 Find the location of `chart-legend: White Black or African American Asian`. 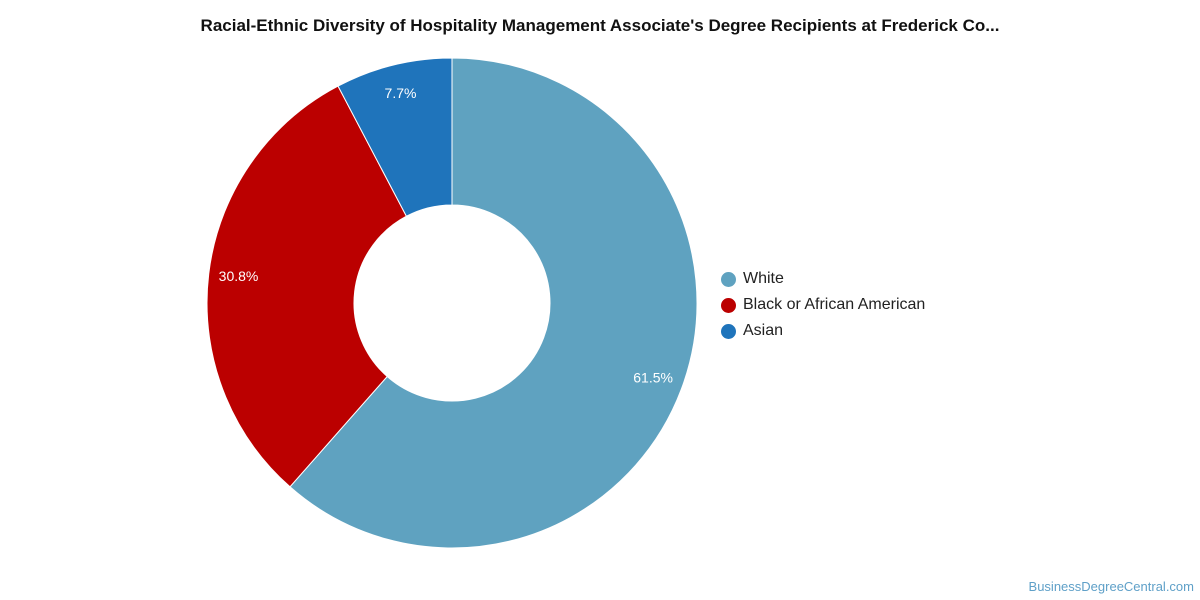

chart-legend: White Black or African American Asian is located at coordinates (823, 305).